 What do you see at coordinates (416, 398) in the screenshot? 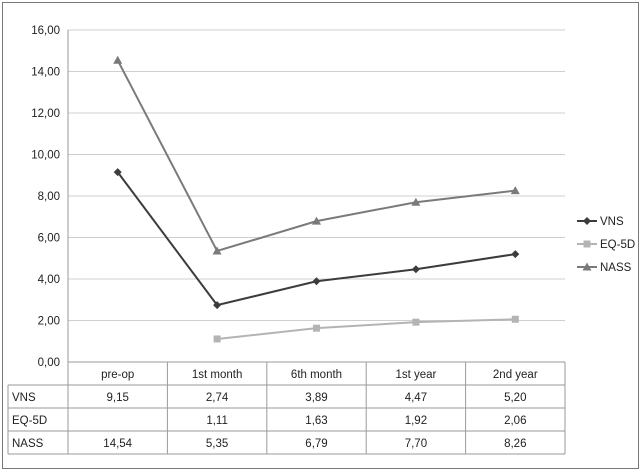
I see `table-cell-value: 4,47` at bounding box center [416, 398].